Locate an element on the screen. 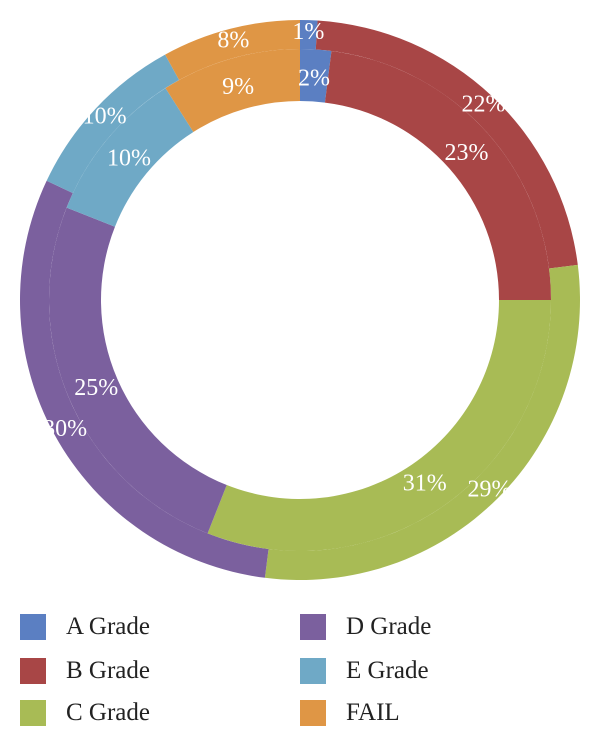 Image resolution: width=600 pixels, height=749 pixels. outer-slice-fail is located at coordinates (232, 50).